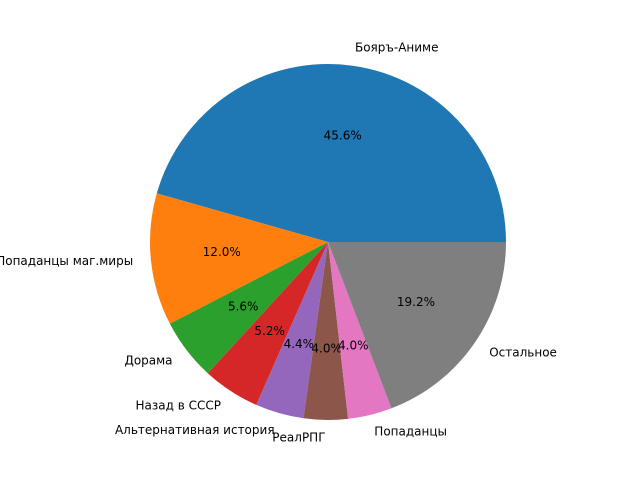 The image size is (640, 480). I want to click on percent-label: 4.4%, so click(299, 344).